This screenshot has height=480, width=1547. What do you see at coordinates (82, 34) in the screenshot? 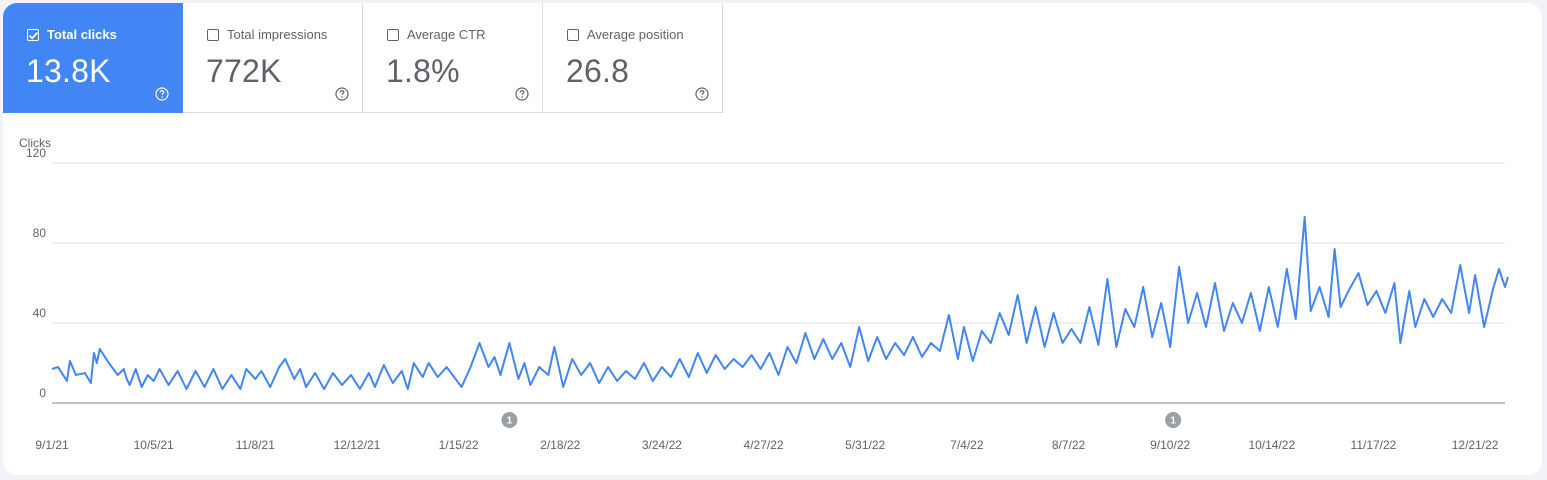
I see `metric-label: Total clicks` at bounding box center [82, 34].